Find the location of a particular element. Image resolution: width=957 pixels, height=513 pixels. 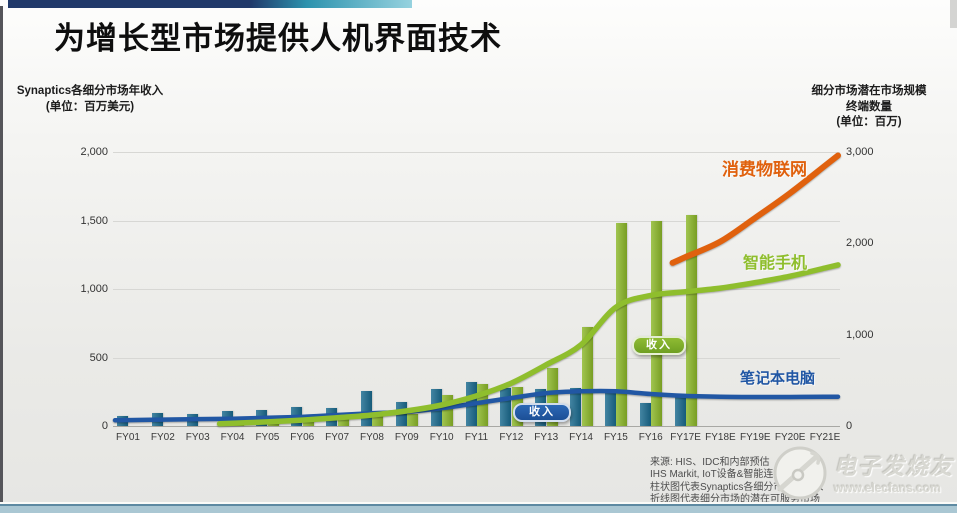

bottom-divider is located at coordinates (478, 503).